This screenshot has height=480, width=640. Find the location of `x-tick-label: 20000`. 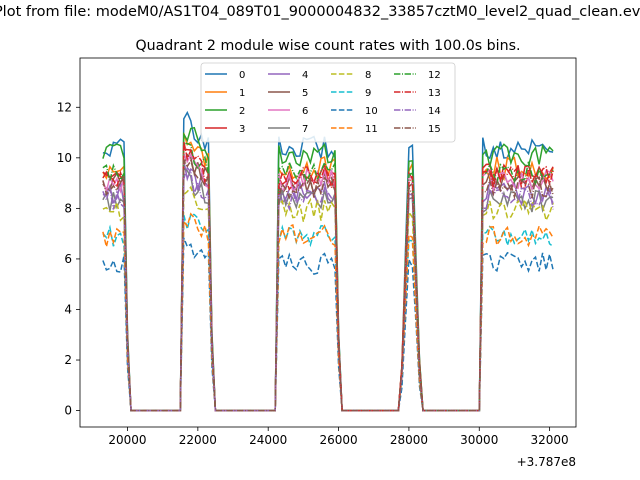

x-tick-label: 20000 is located at coordinates (127, 440).